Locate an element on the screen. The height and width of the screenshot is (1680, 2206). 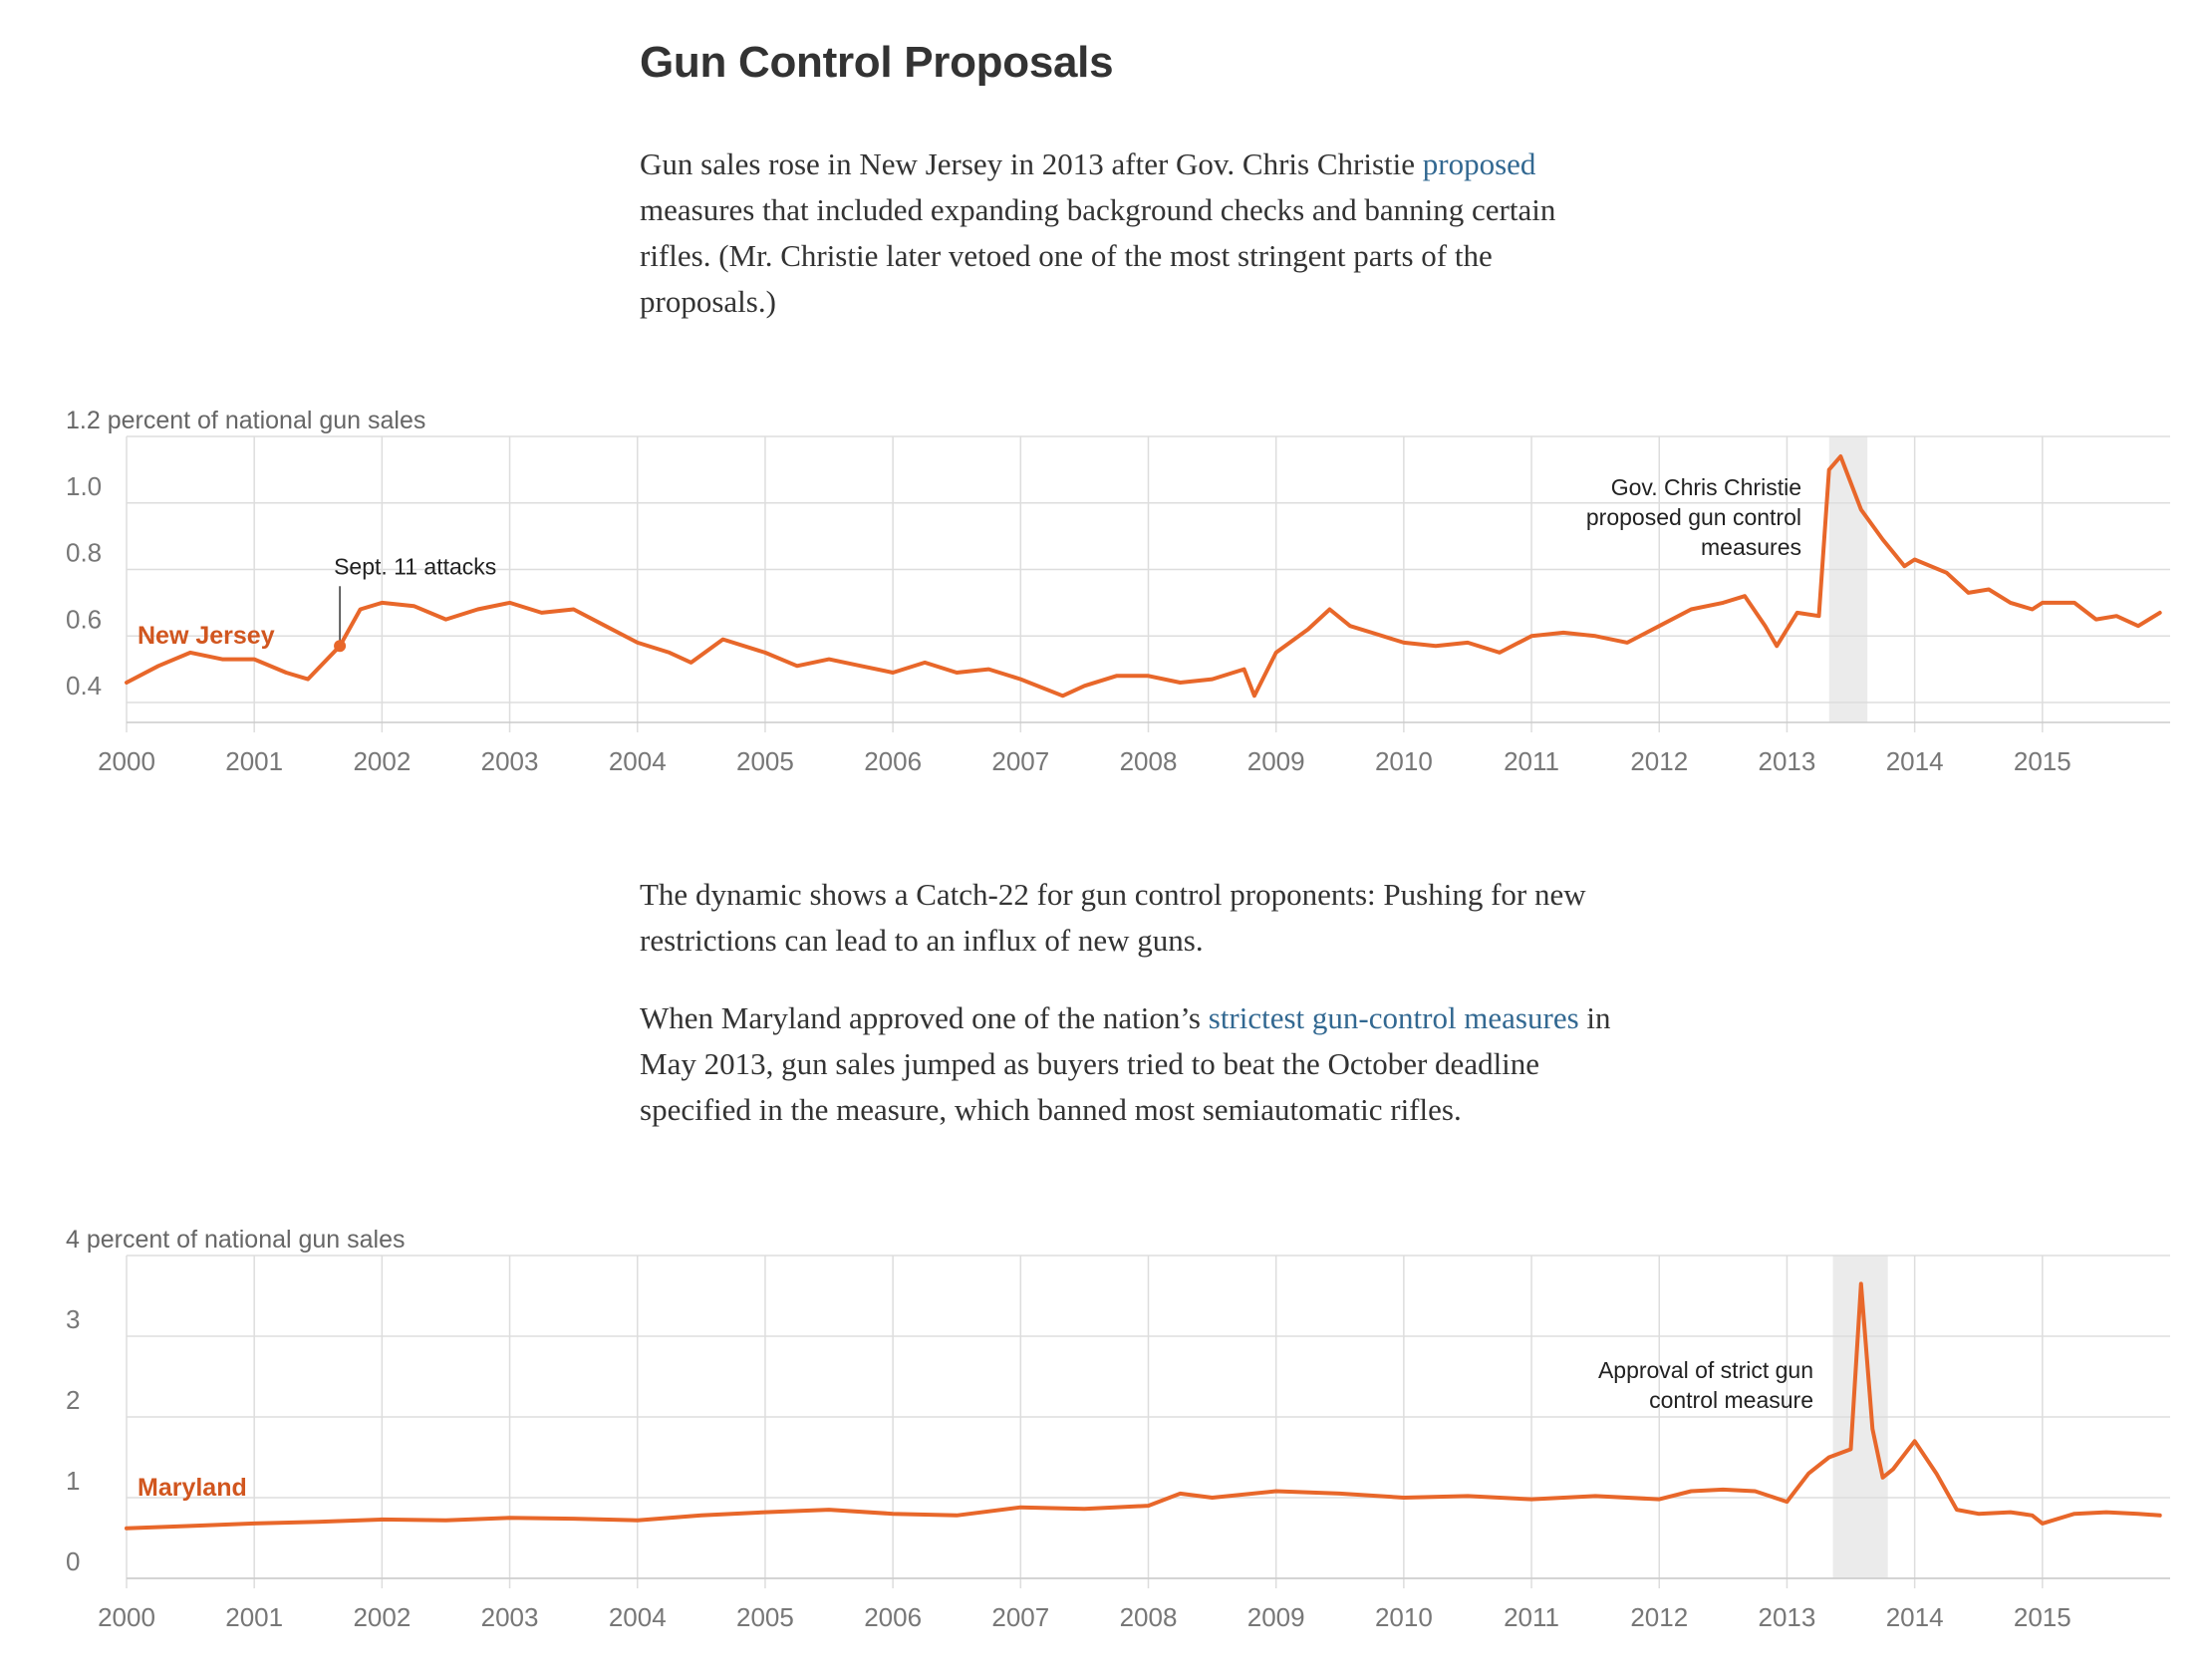
md-series-line is located at coordinates (1143, 1406).